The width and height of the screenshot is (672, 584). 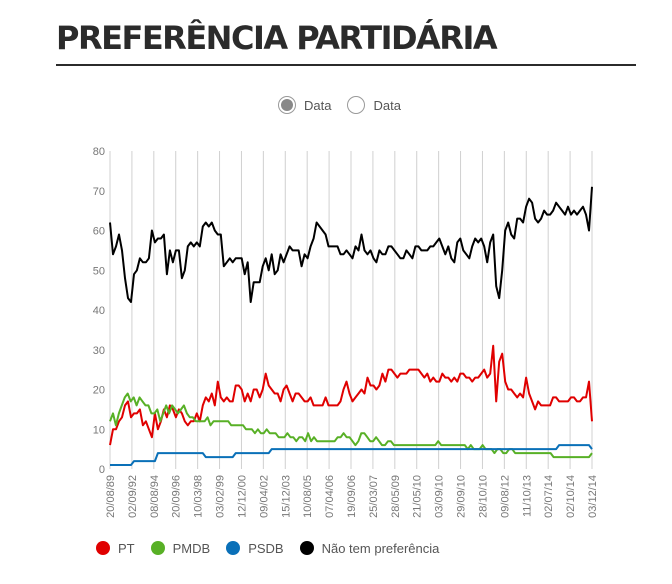 What do you see at coordinates (264, 496) in the screenshot?
I see `x-tick-label: 09/04/02` at bounding box center [264, 496].